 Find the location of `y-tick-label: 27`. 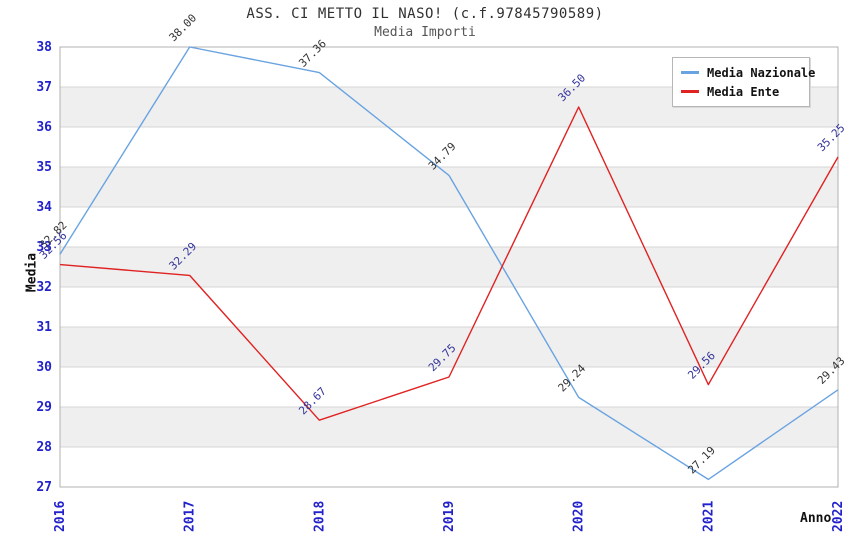

y-tick-label: 27 is located at coordinates (44, 487).